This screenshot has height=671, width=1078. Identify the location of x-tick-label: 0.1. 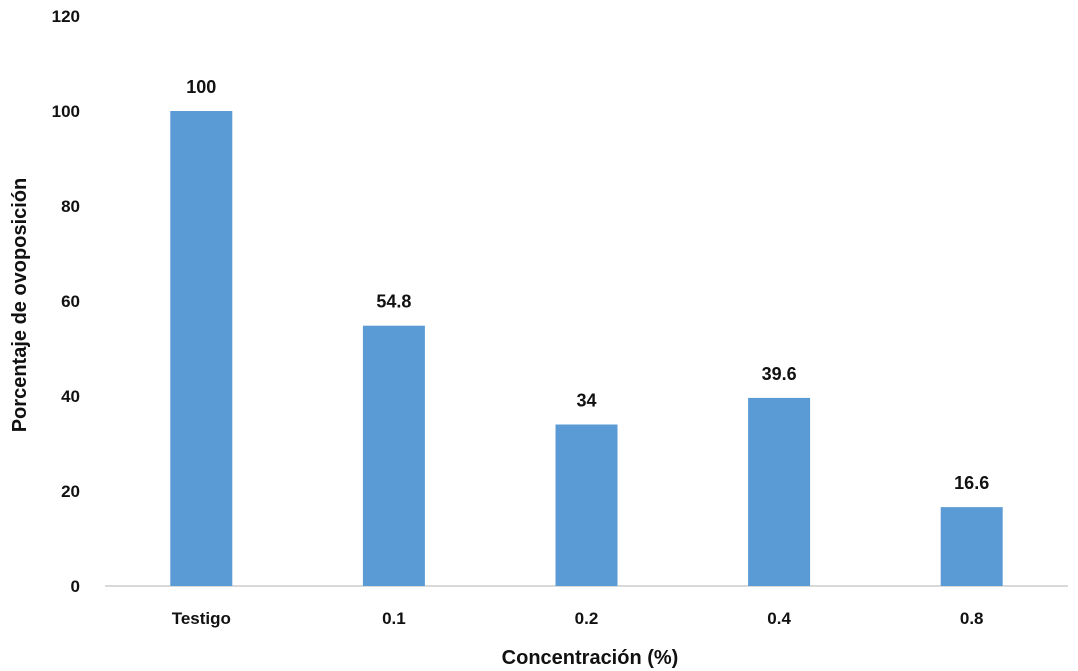
(394, 618).